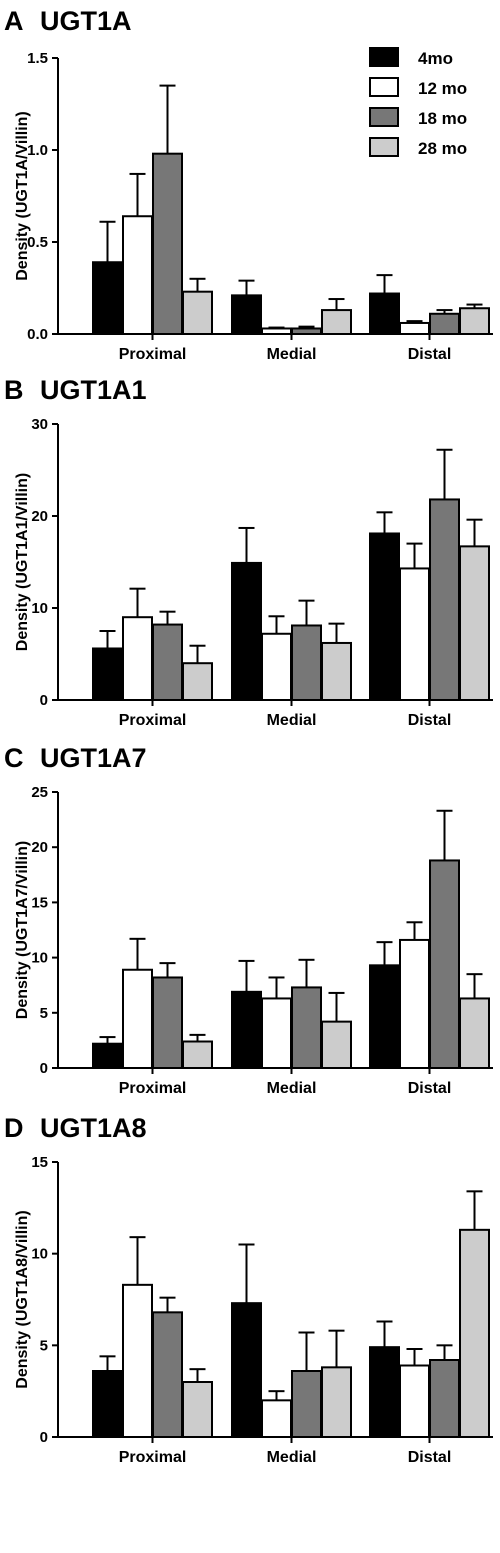 This screenshot has width=500, height=1553. Describe the element at coordinates (93, 1128) in the screenshot. I see `panel-title: UGT1A8` at that location.